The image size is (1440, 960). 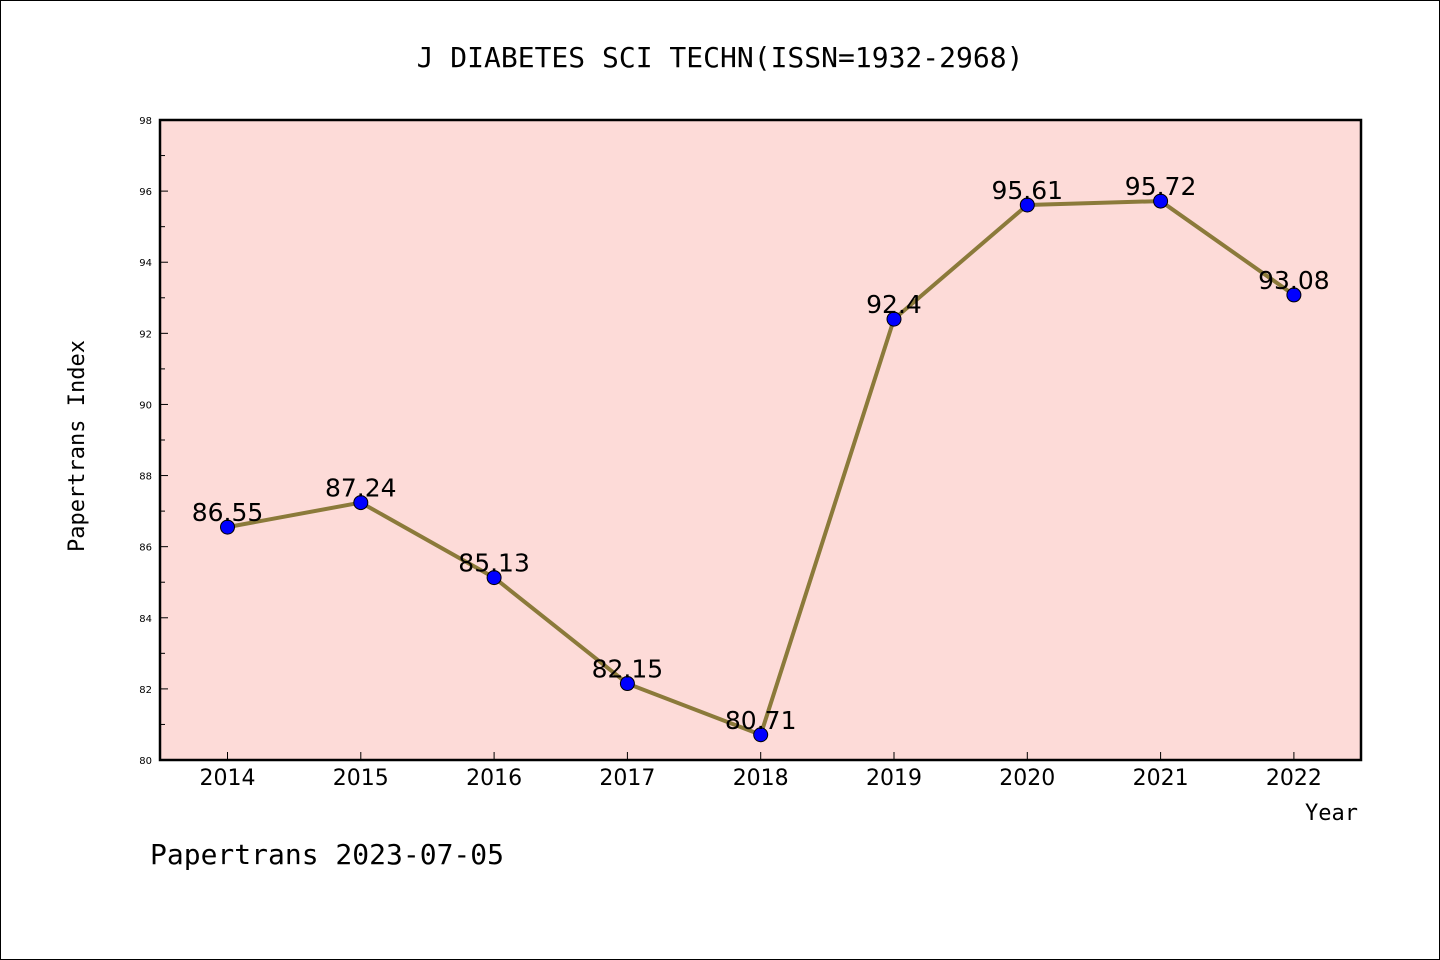 What do you see at coordinates (761, 720) in the screenshot?
I see `data-label: 80.71` at bounding box center [761, 720].